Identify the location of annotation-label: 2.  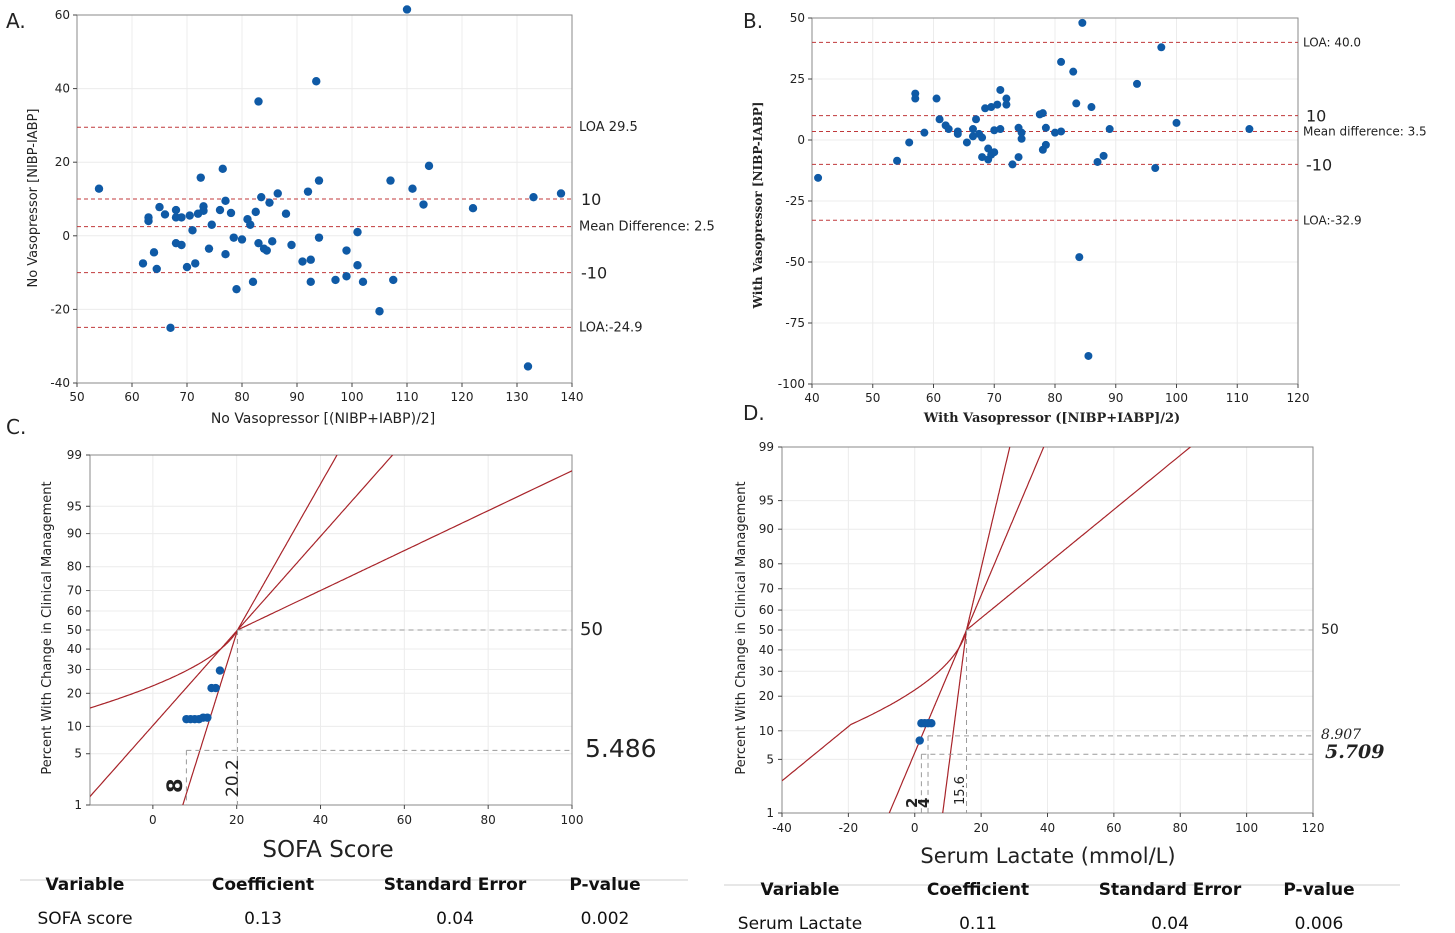
(912, 803).